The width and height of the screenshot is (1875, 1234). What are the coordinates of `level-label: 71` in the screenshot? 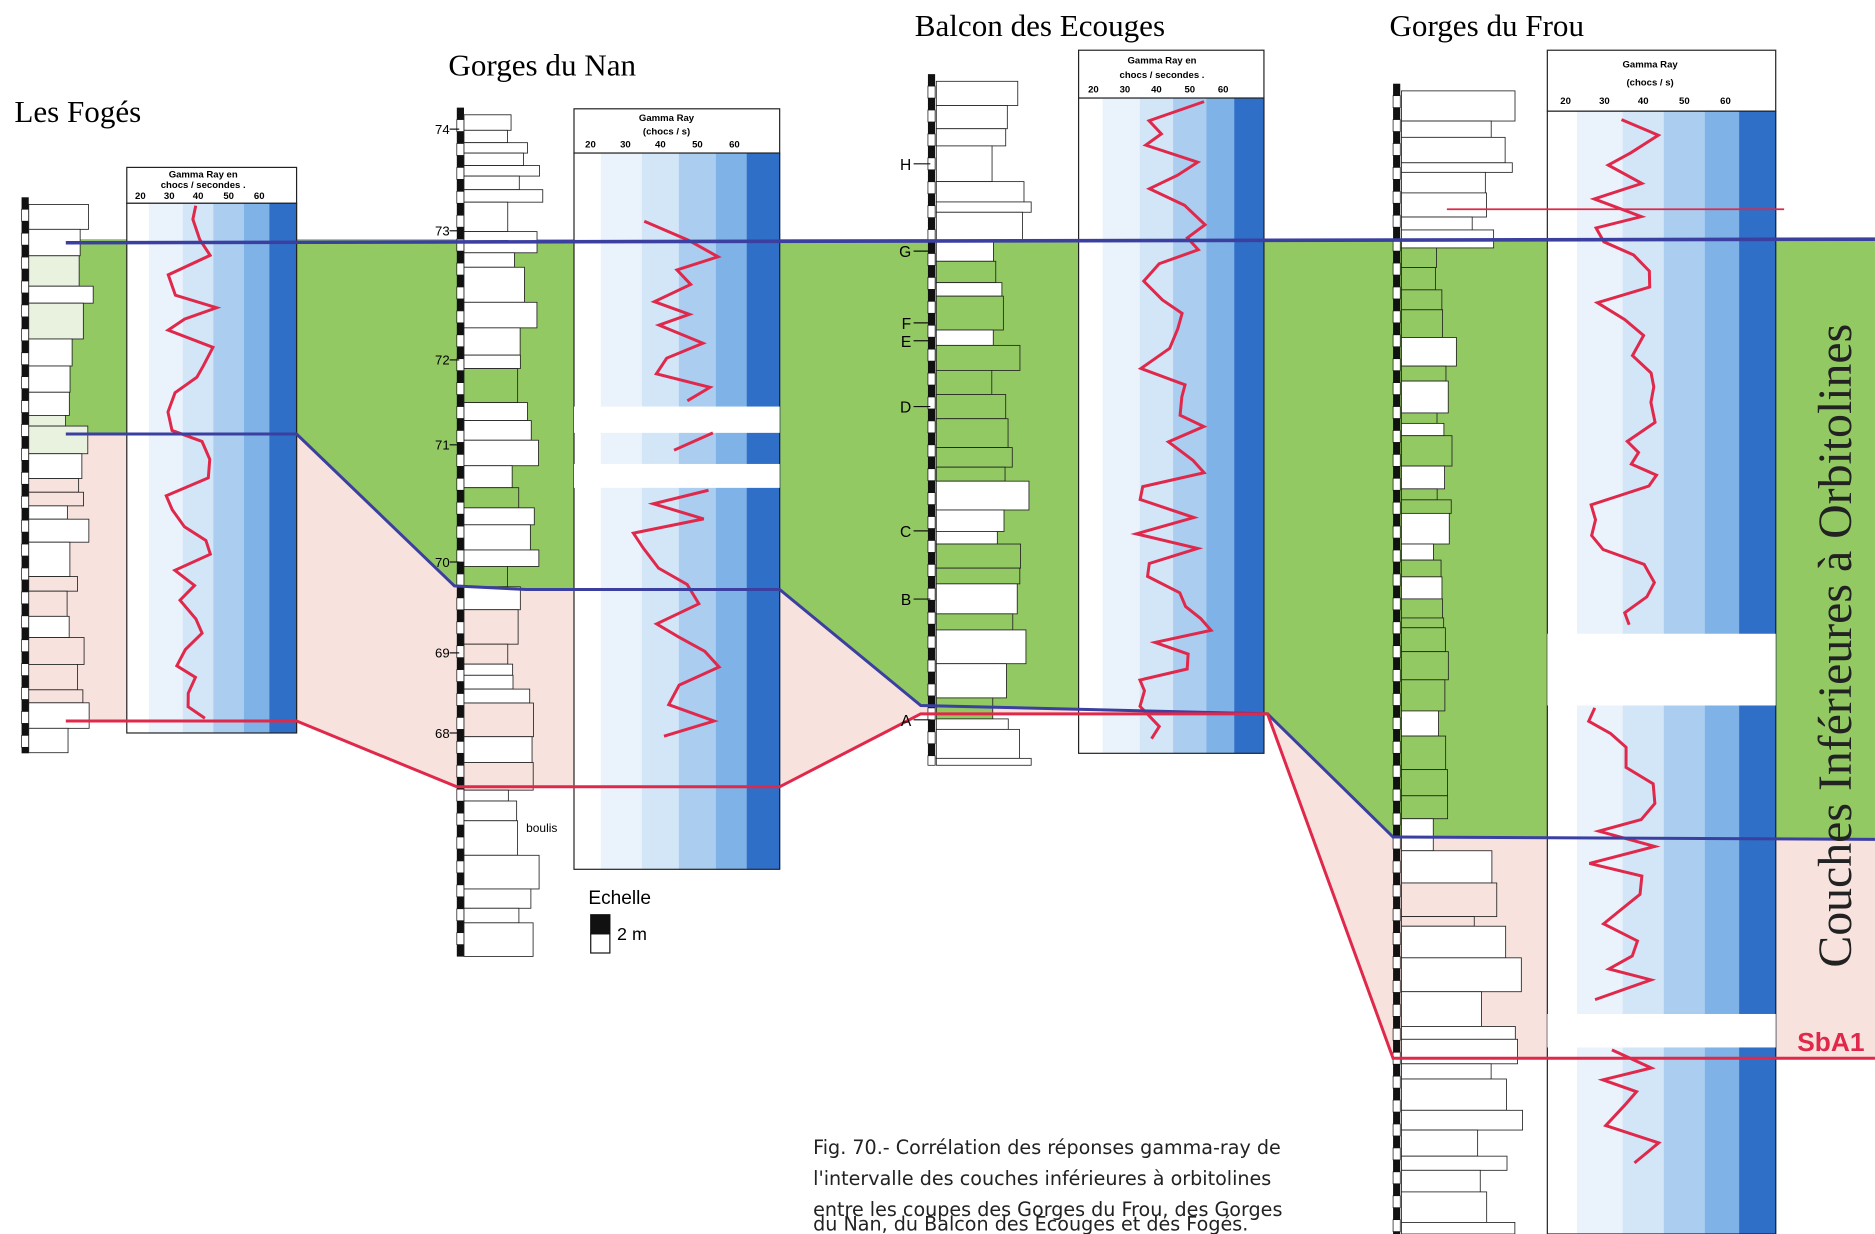 It's located at (442, 445).